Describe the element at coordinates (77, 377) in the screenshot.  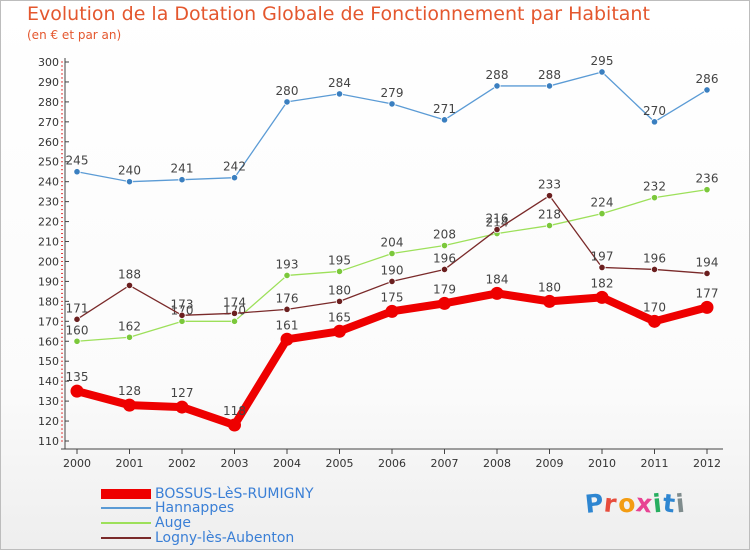
I see `data-label: 135` at that location.